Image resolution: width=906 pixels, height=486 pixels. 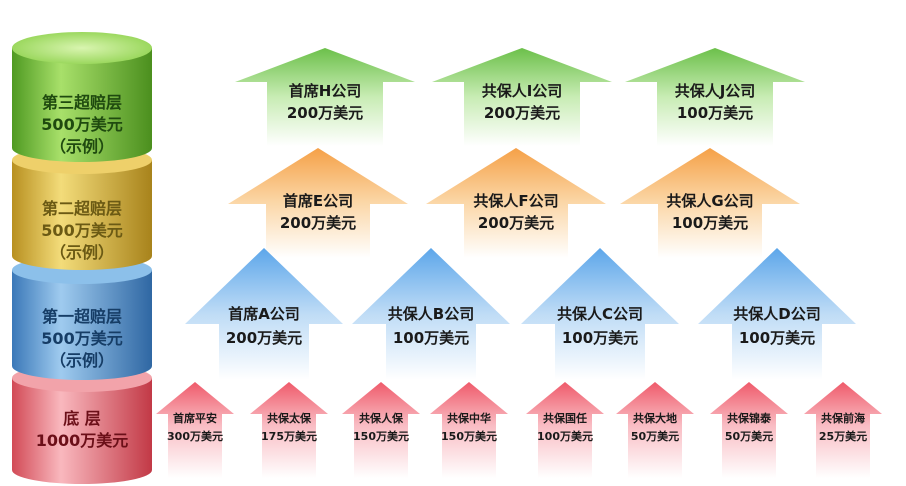 I want to click on arrow-first-c-amount: 100万美元, so click(x=600, y=338).